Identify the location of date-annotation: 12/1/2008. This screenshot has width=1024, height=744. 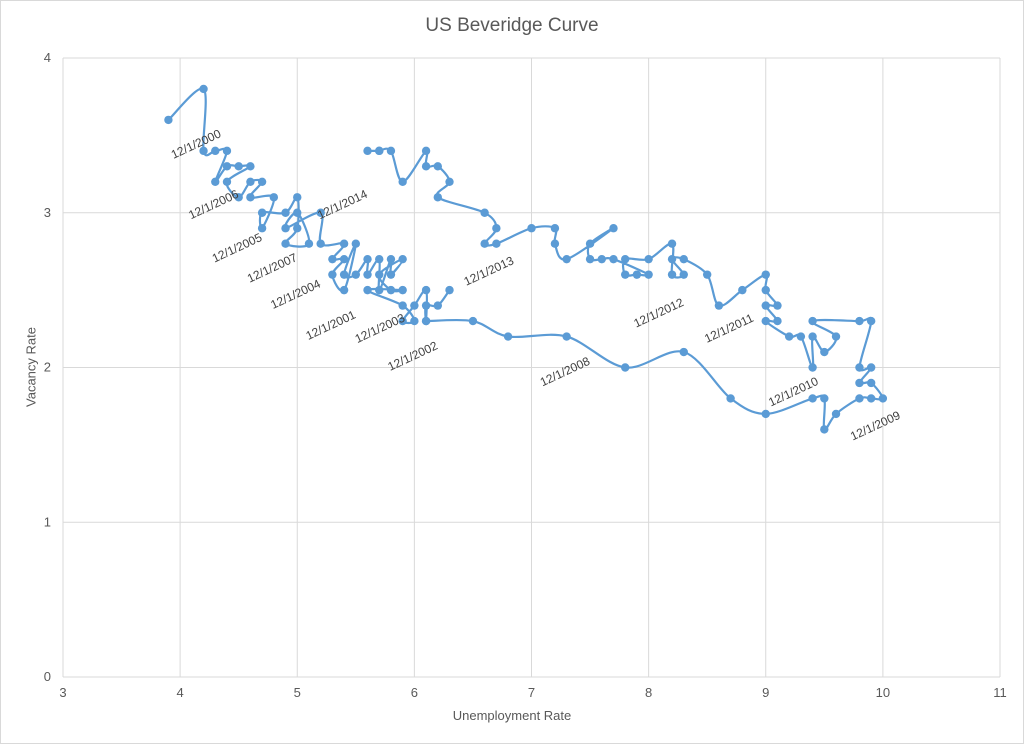
(565, 371).